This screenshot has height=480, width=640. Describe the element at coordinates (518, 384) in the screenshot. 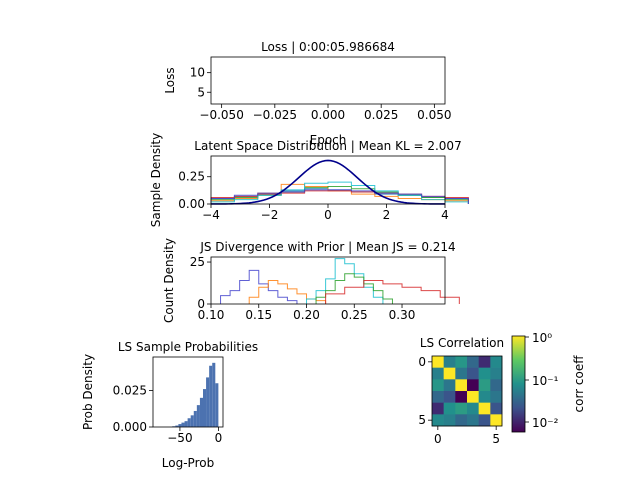

I see `colorbar` at that location.